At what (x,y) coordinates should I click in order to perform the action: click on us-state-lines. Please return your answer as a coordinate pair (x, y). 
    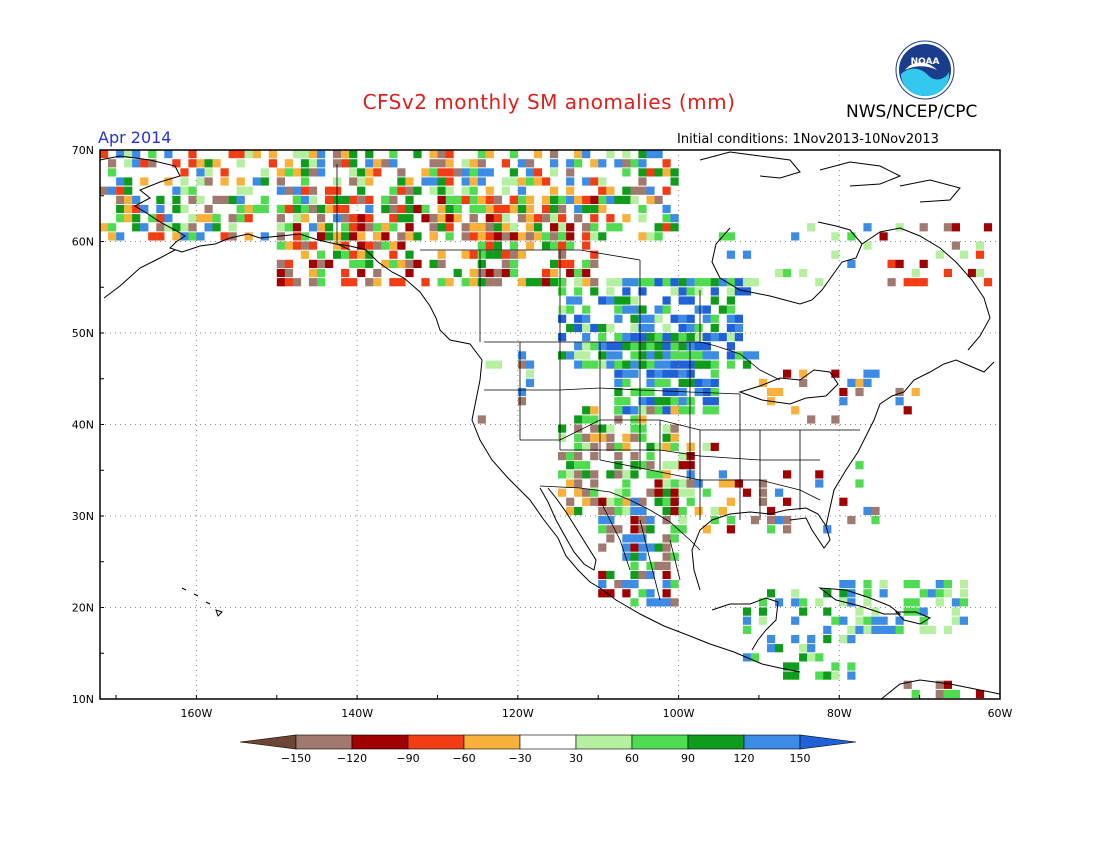
    Looking at the image, I should click on (672, 431).